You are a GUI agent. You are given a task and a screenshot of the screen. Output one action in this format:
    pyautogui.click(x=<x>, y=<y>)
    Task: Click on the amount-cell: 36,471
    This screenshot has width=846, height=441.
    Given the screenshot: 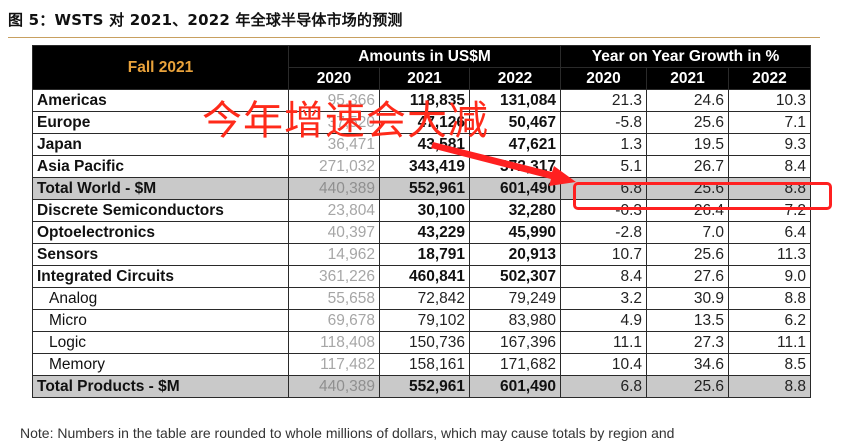 What is the action you would take?
    pyautogui.click(x=334, y=144)
    